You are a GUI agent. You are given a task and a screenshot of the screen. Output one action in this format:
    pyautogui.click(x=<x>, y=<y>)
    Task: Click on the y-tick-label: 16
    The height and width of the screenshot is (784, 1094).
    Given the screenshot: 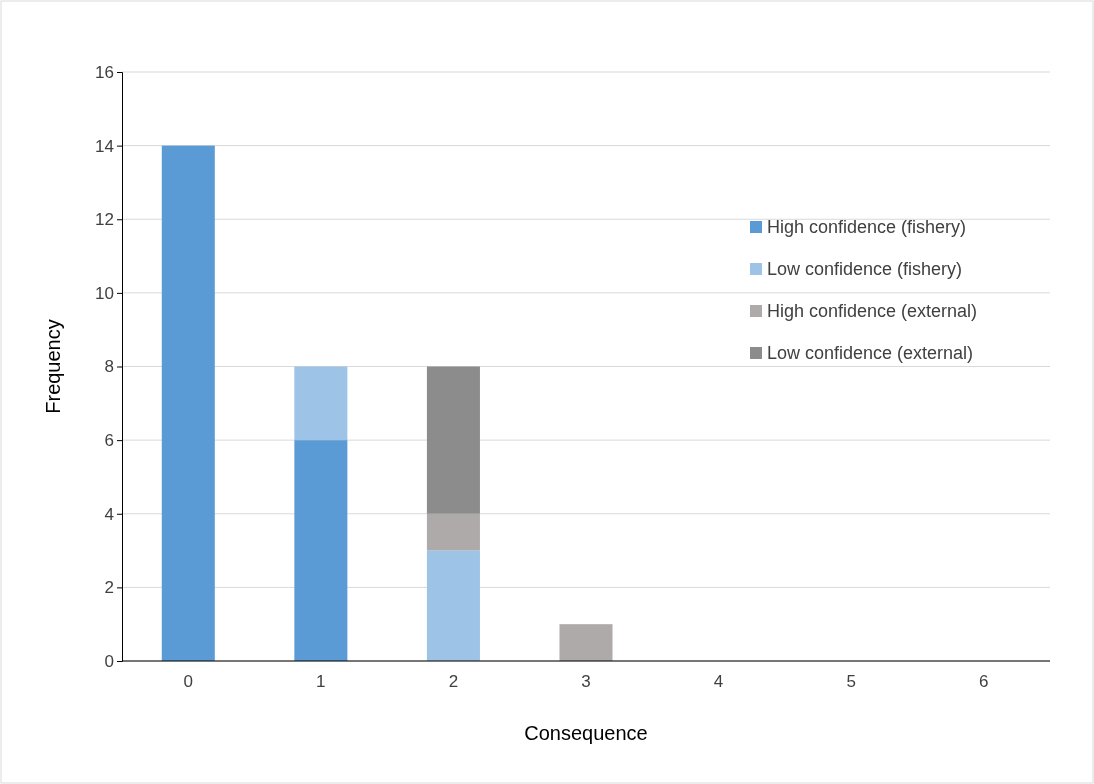 What is the action you would take?
    pyautogui.click(x=104, y=72)
    